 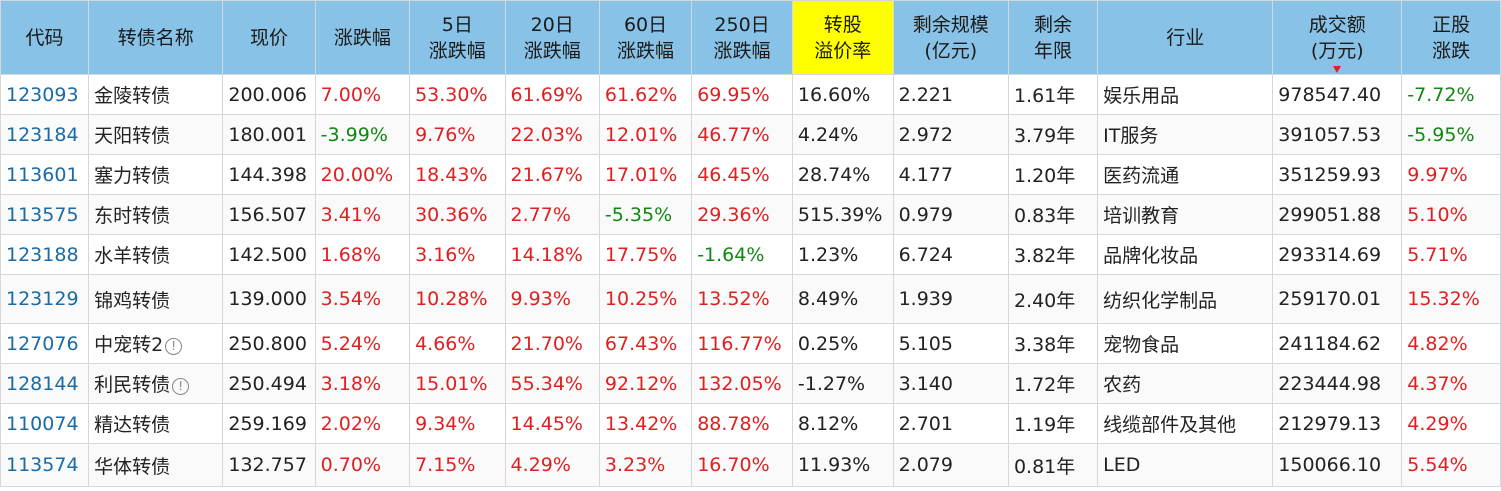 I want to click on change-20d-cell: 22.03%, so click(x=552, y=134).